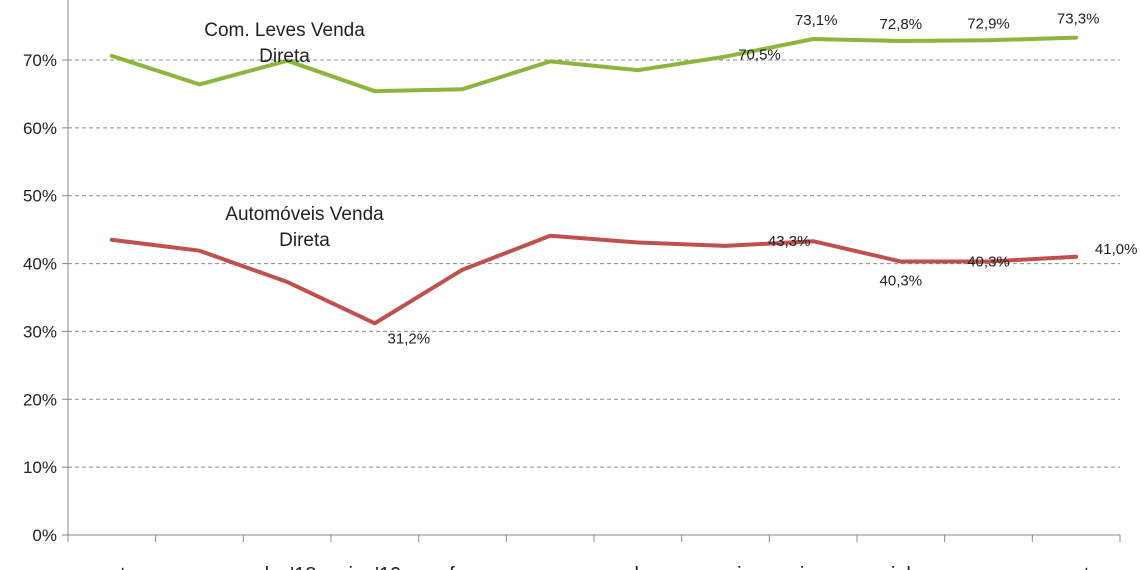 The height and width of the screenshot is (570, 1140). I want to click on data-label: 72,8%, so click(901, 24).